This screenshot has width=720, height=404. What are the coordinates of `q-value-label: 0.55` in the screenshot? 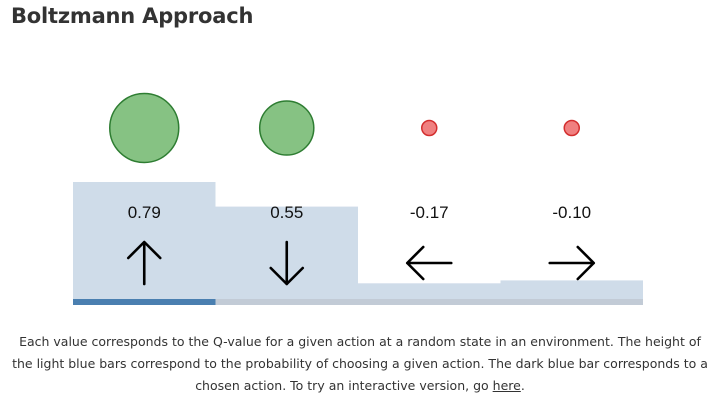 It's located at (286, 212).